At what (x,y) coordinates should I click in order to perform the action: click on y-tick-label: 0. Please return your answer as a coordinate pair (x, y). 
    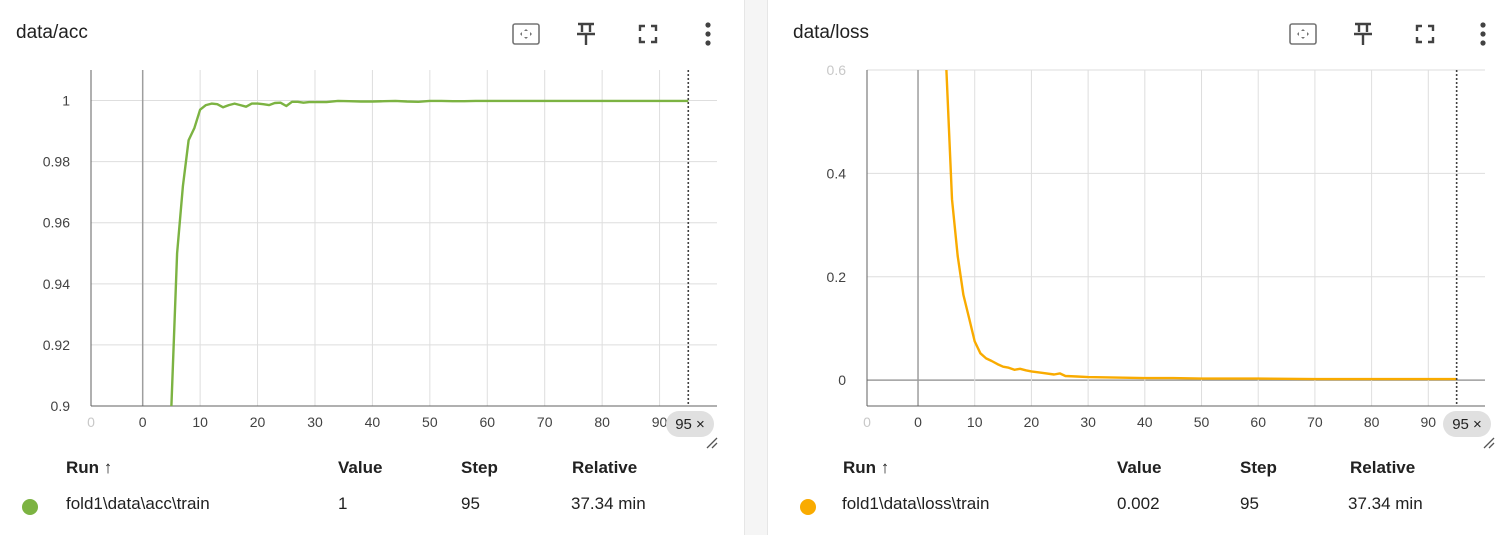
    Looking at the image, I should click on (842, 380).